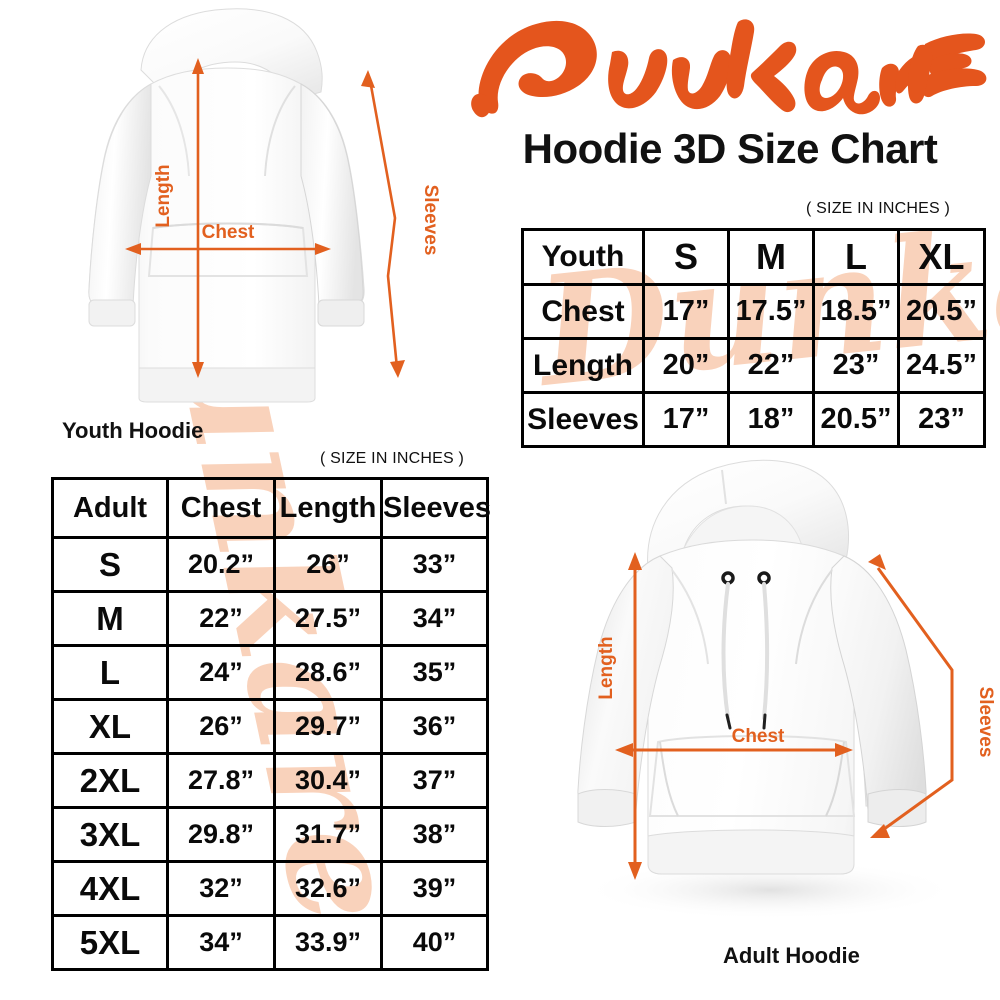 Image resolution: width=1000 pixels, height=1000 pixels. I want to click on youth-units-note: ( SIZE IN INCHES ), so click(878, 208).